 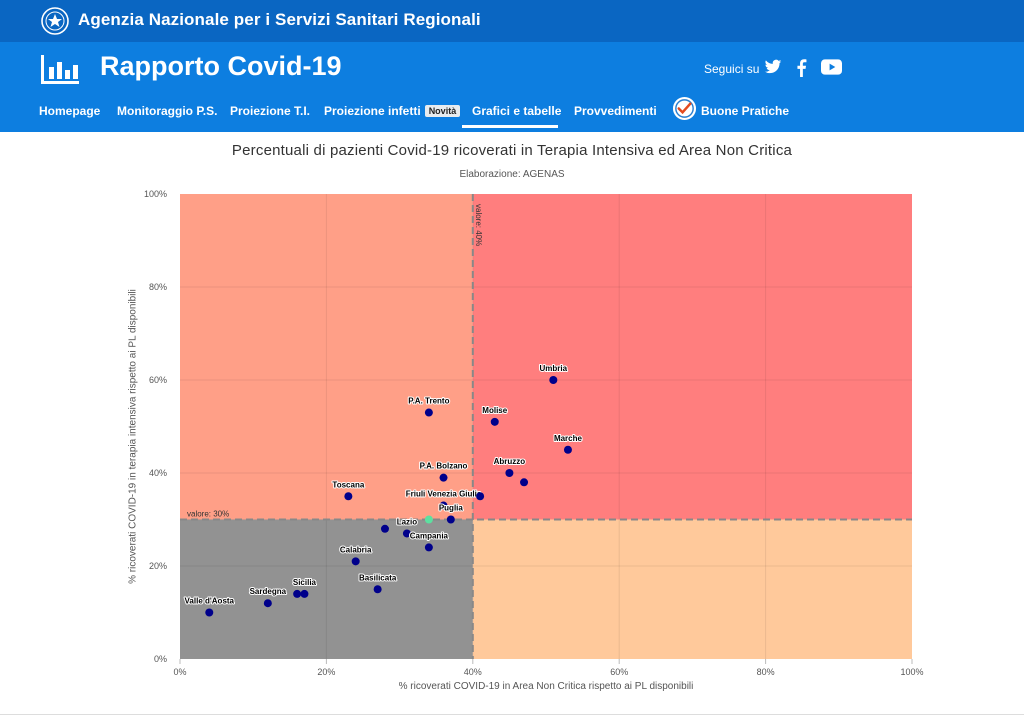 I want to click on data-label: Calabria, so click(x=356, y=549).